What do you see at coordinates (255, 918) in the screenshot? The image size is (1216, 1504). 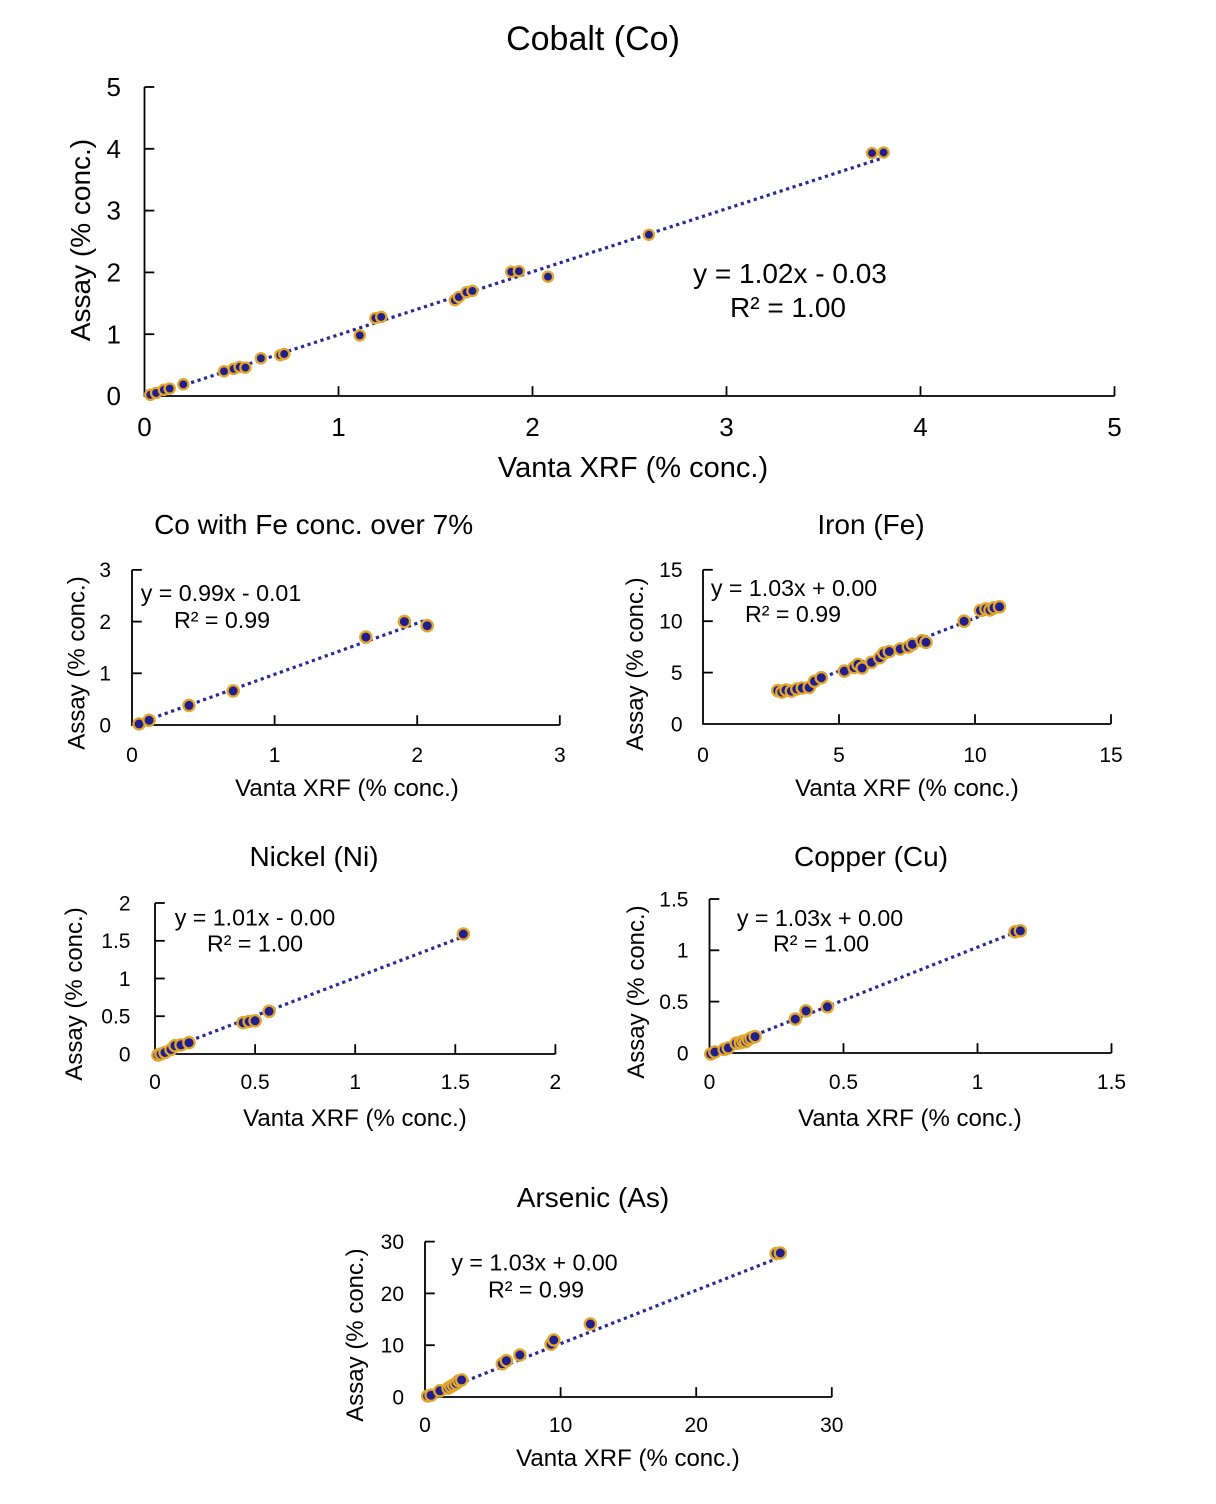 I see `svg-text: y = 1.01x - 0.00` at bounding box center [255, 918].